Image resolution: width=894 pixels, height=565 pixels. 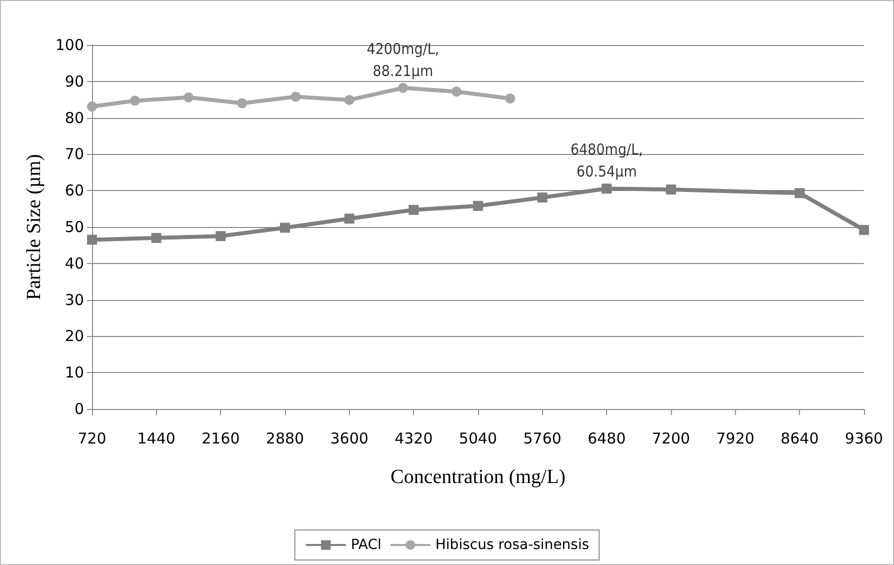 I want to click on legend-label: Hibiscus rosa-sinensis, so click(x=512, y=545).